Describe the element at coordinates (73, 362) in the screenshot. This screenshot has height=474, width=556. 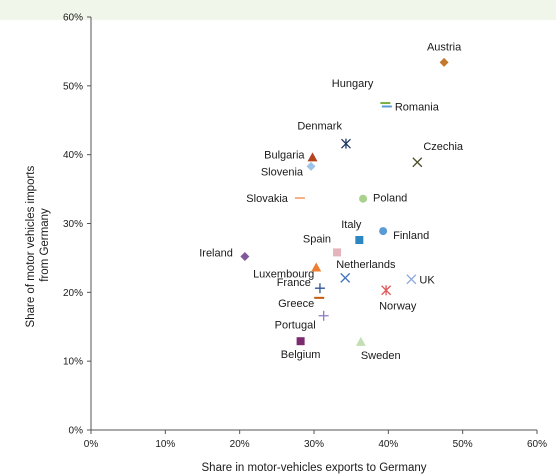
I see `y-tick-label: 10%` at that location.